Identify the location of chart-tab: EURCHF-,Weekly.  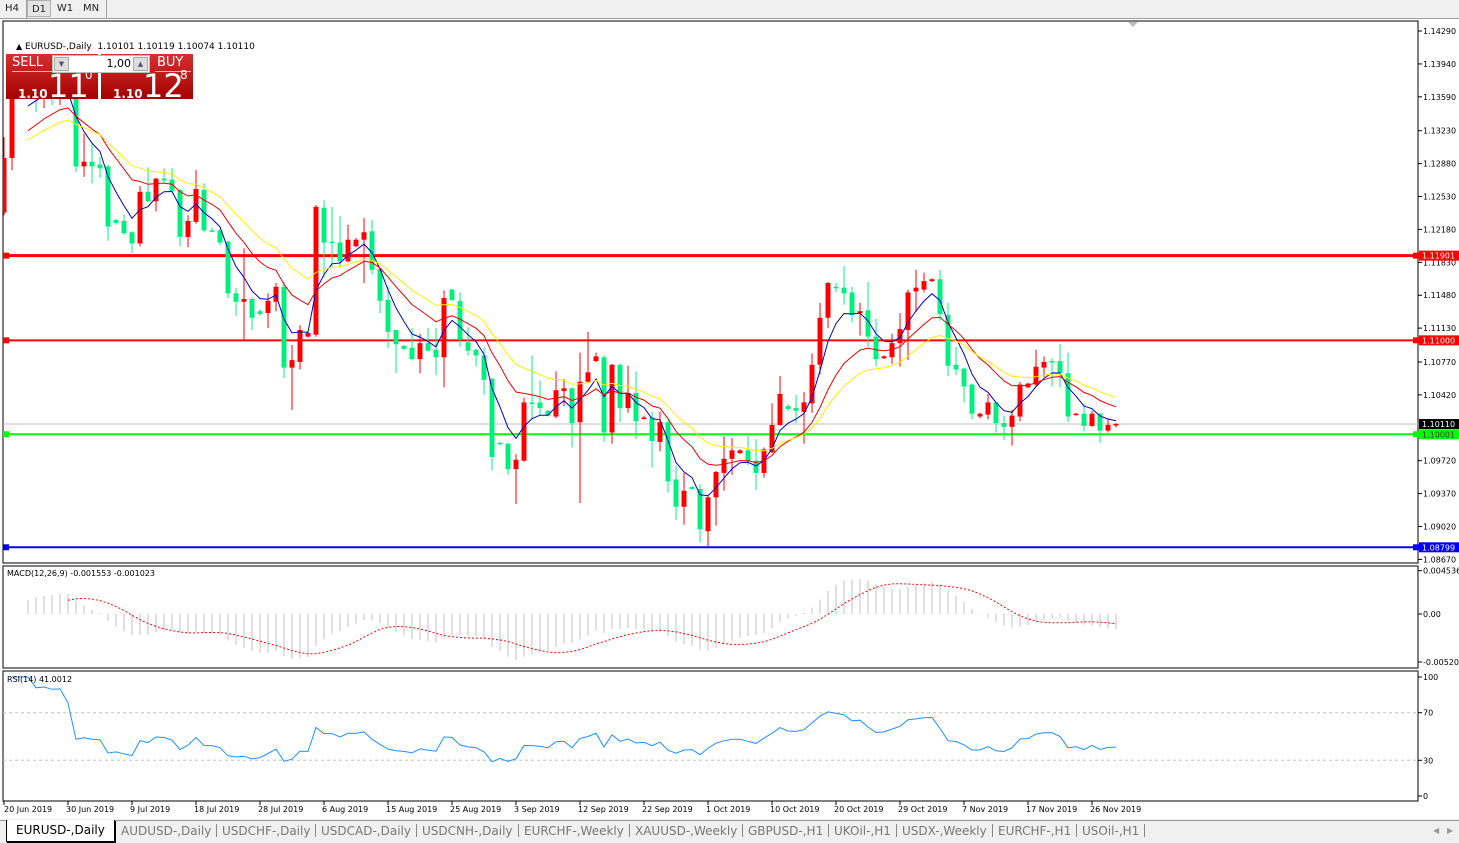
(574, 831).